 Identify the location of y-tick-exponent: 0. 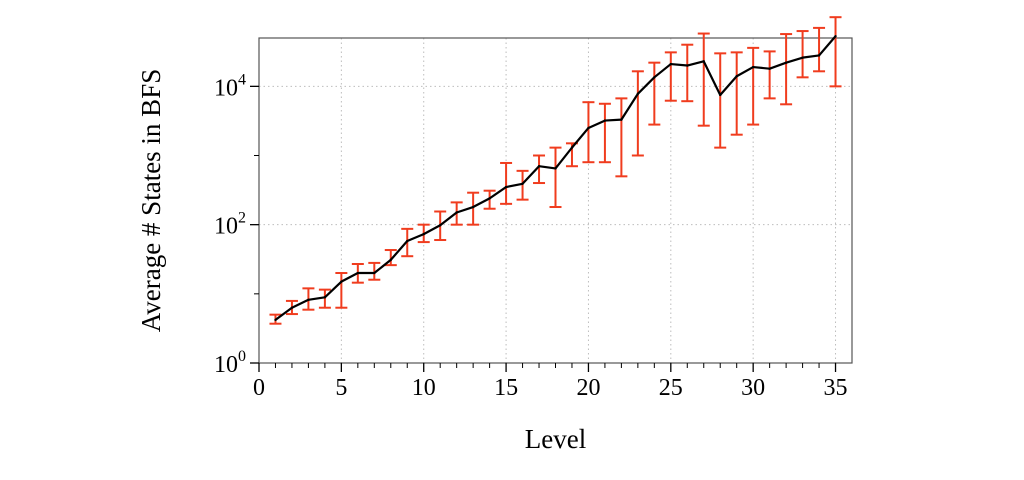
(242, 356).